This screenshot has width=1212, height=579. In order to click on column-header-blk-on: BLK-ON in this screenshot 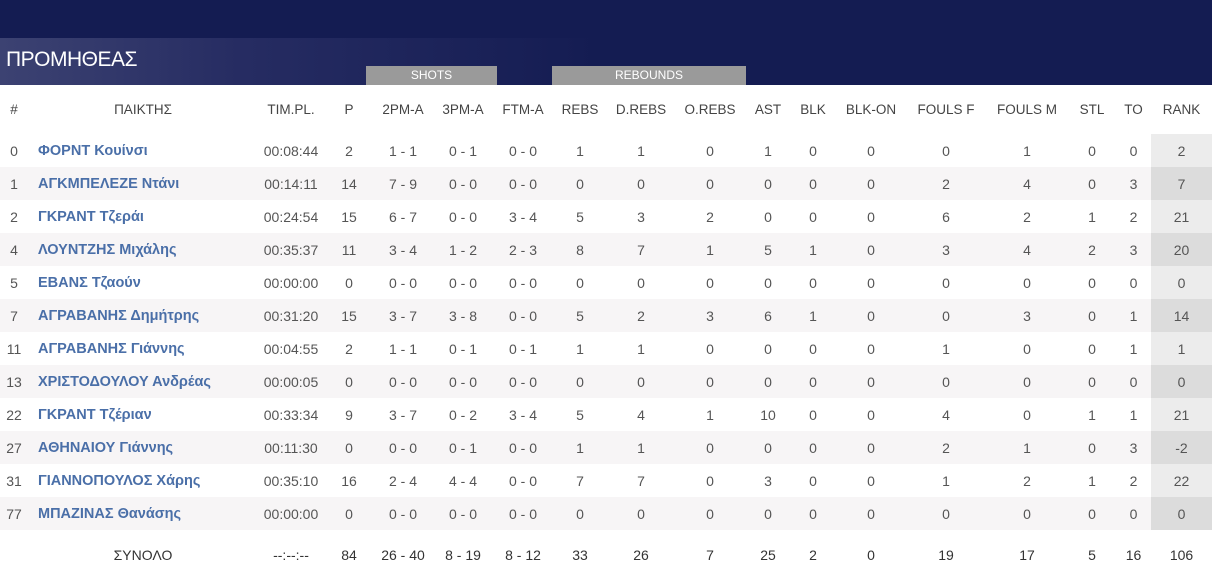, I will do `click(871, 109)`.